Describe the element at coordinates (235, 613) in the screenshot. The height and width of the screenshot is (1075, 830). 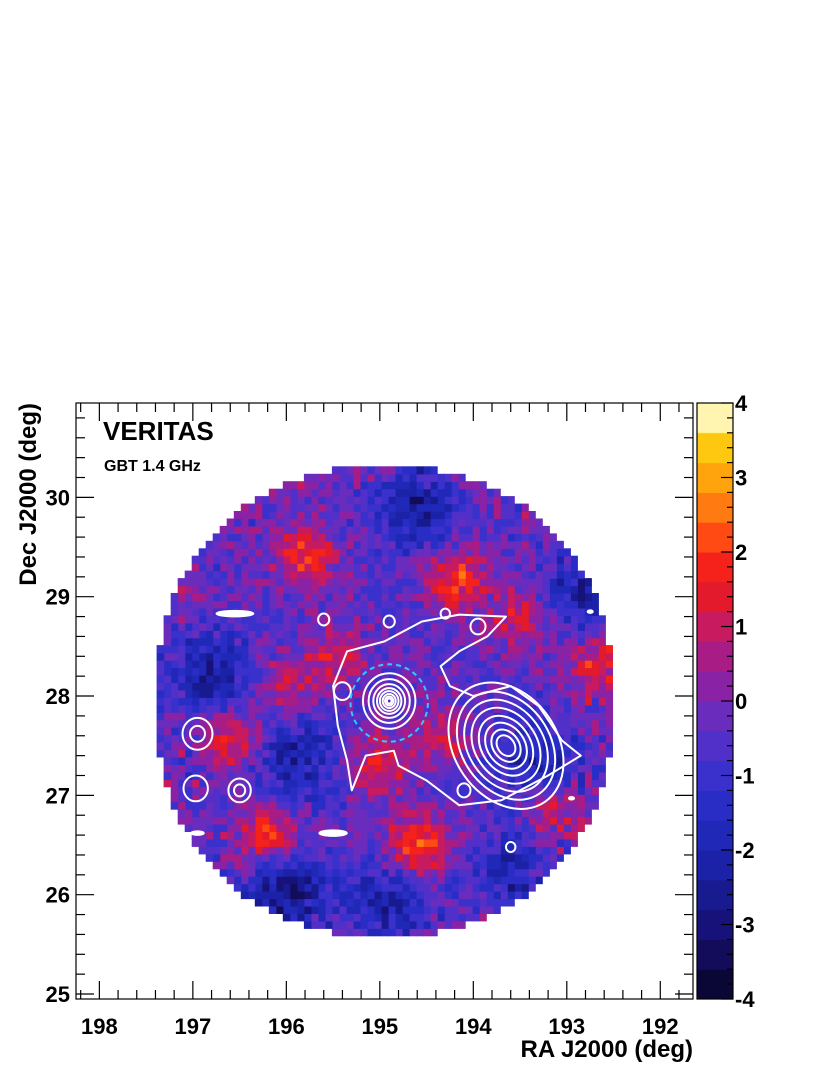
I see `contour-blob` at that location.